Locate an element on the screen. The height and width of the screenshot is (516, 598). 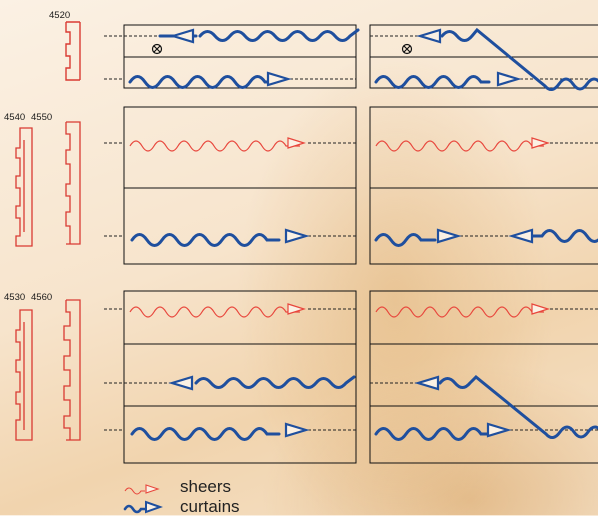
profile-label-4560: 4560 is located at coordinates (42, 297).